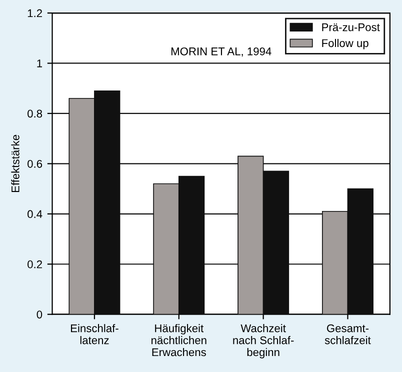  Describe the element at coordinates (347, 334) in the screenshot. I see `x-tick-label: Gesamt- schlafzeit` at that location.